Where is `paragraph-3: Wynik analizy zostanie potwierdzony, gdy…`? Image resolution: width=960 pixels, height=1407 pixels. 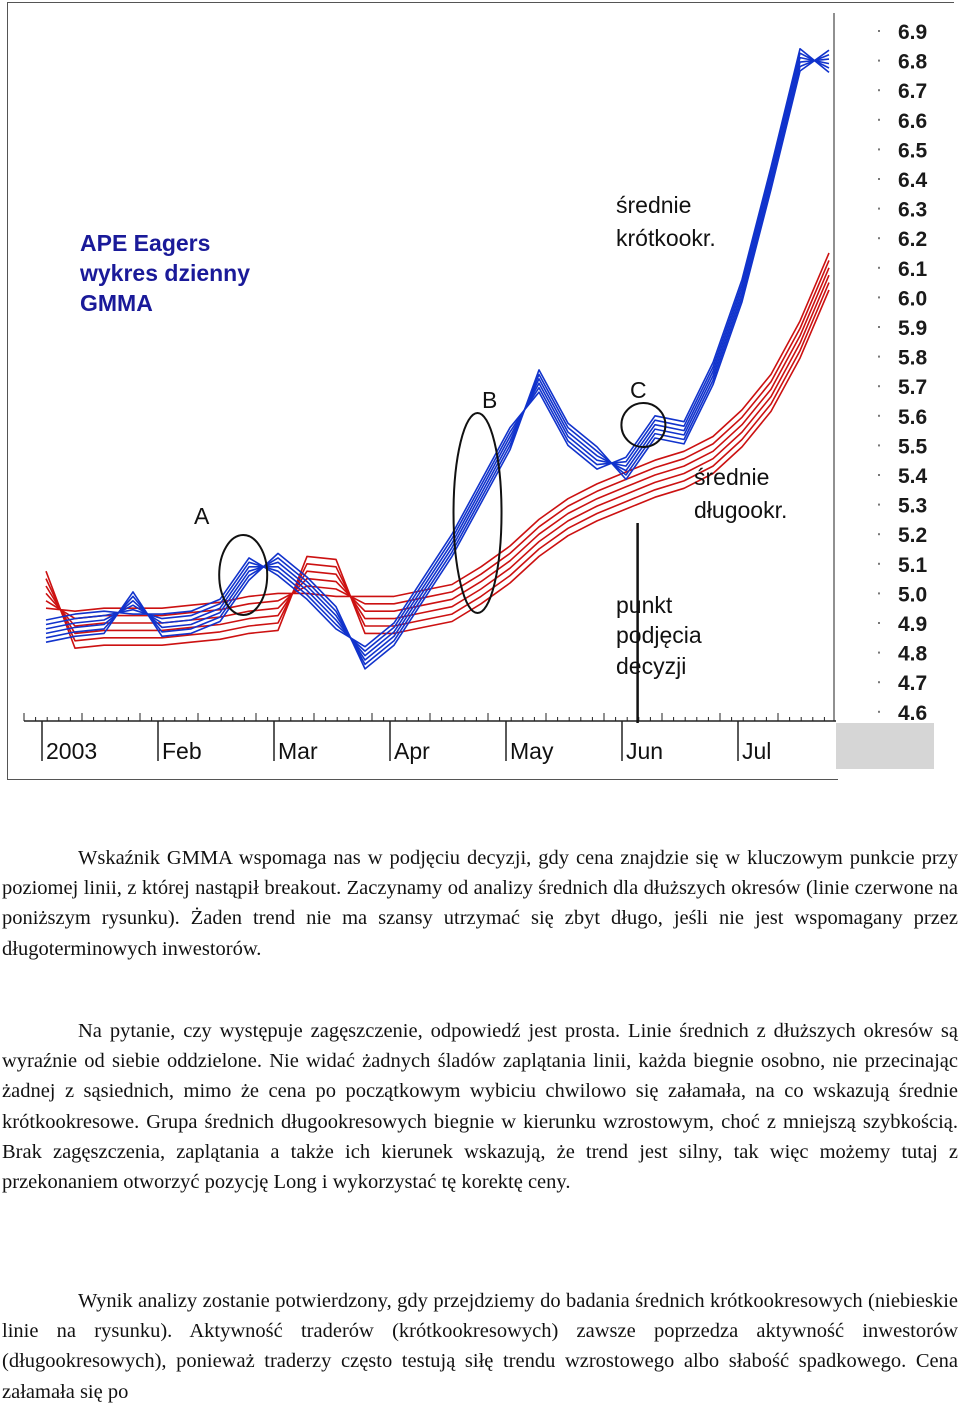 paragraph-3: Wynik analizy zostanie potwierdzony, gdy… is located at coordinates (480, 1346).